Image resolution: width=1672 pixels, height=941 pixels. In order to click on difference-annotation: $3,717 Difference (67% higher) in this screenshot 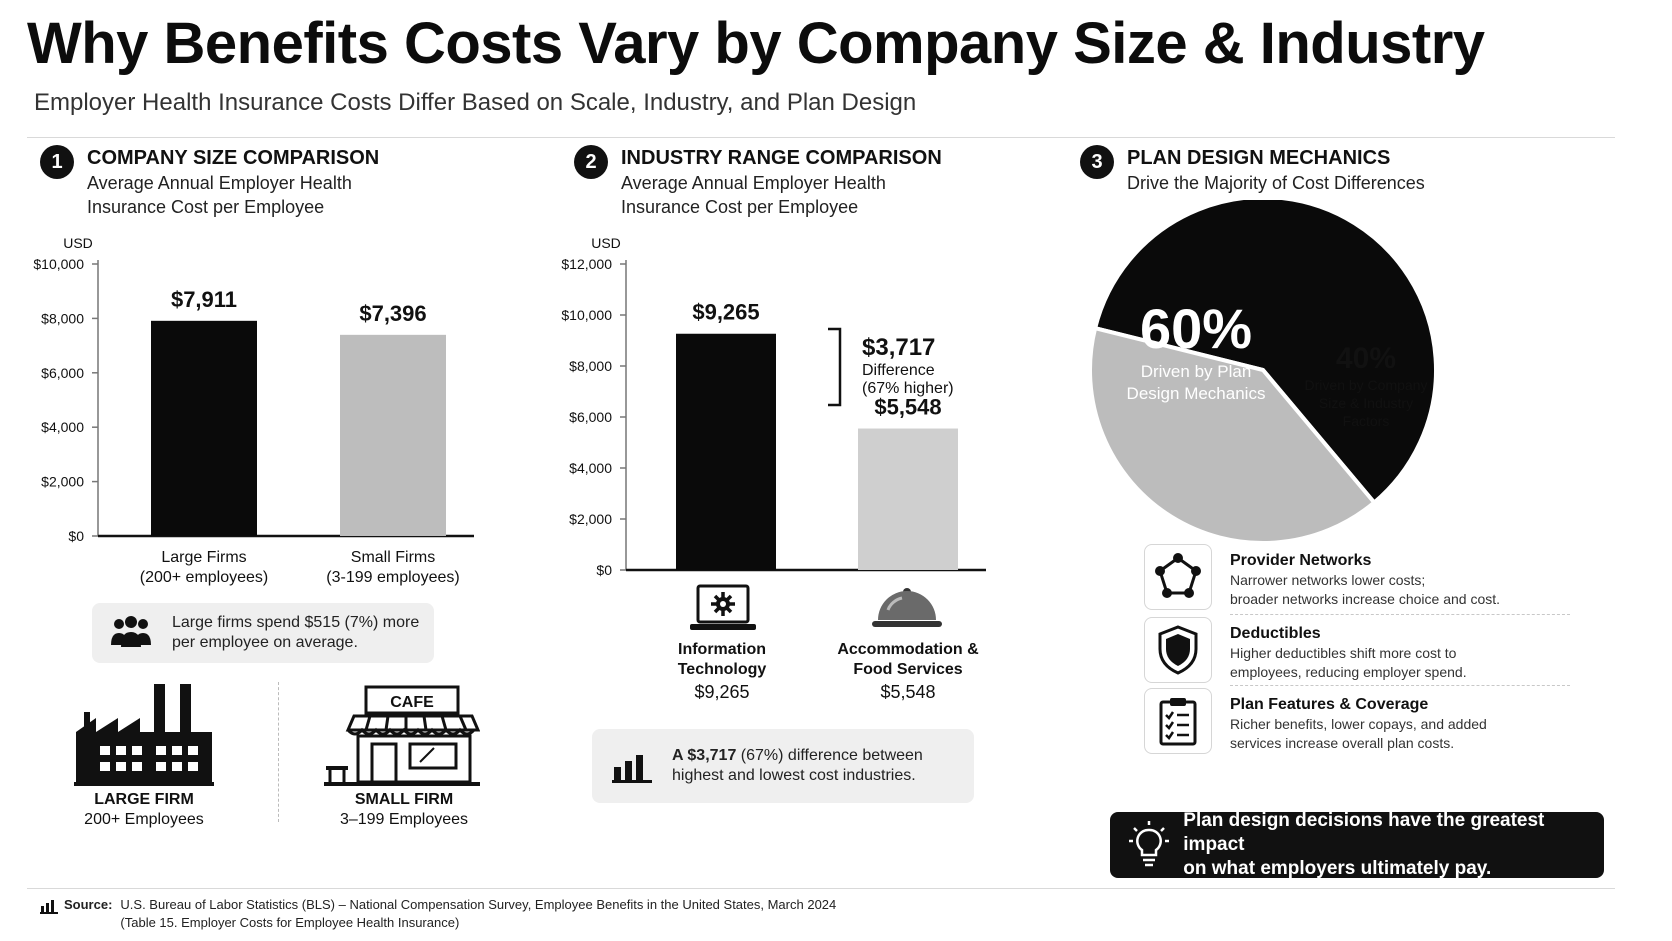, I will do `click(908, 366)`.